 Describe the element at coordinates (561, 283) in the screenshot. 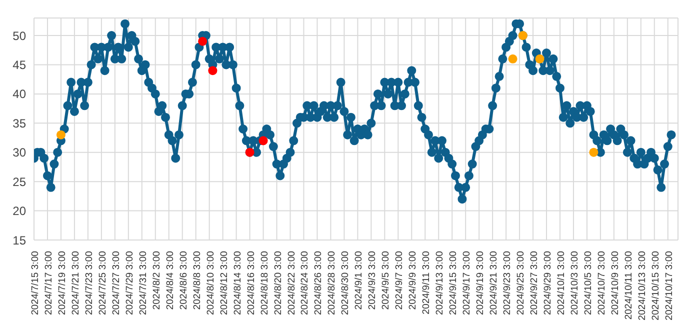

I see `x-tick-label: 2024/10/1 3:00` at that location.